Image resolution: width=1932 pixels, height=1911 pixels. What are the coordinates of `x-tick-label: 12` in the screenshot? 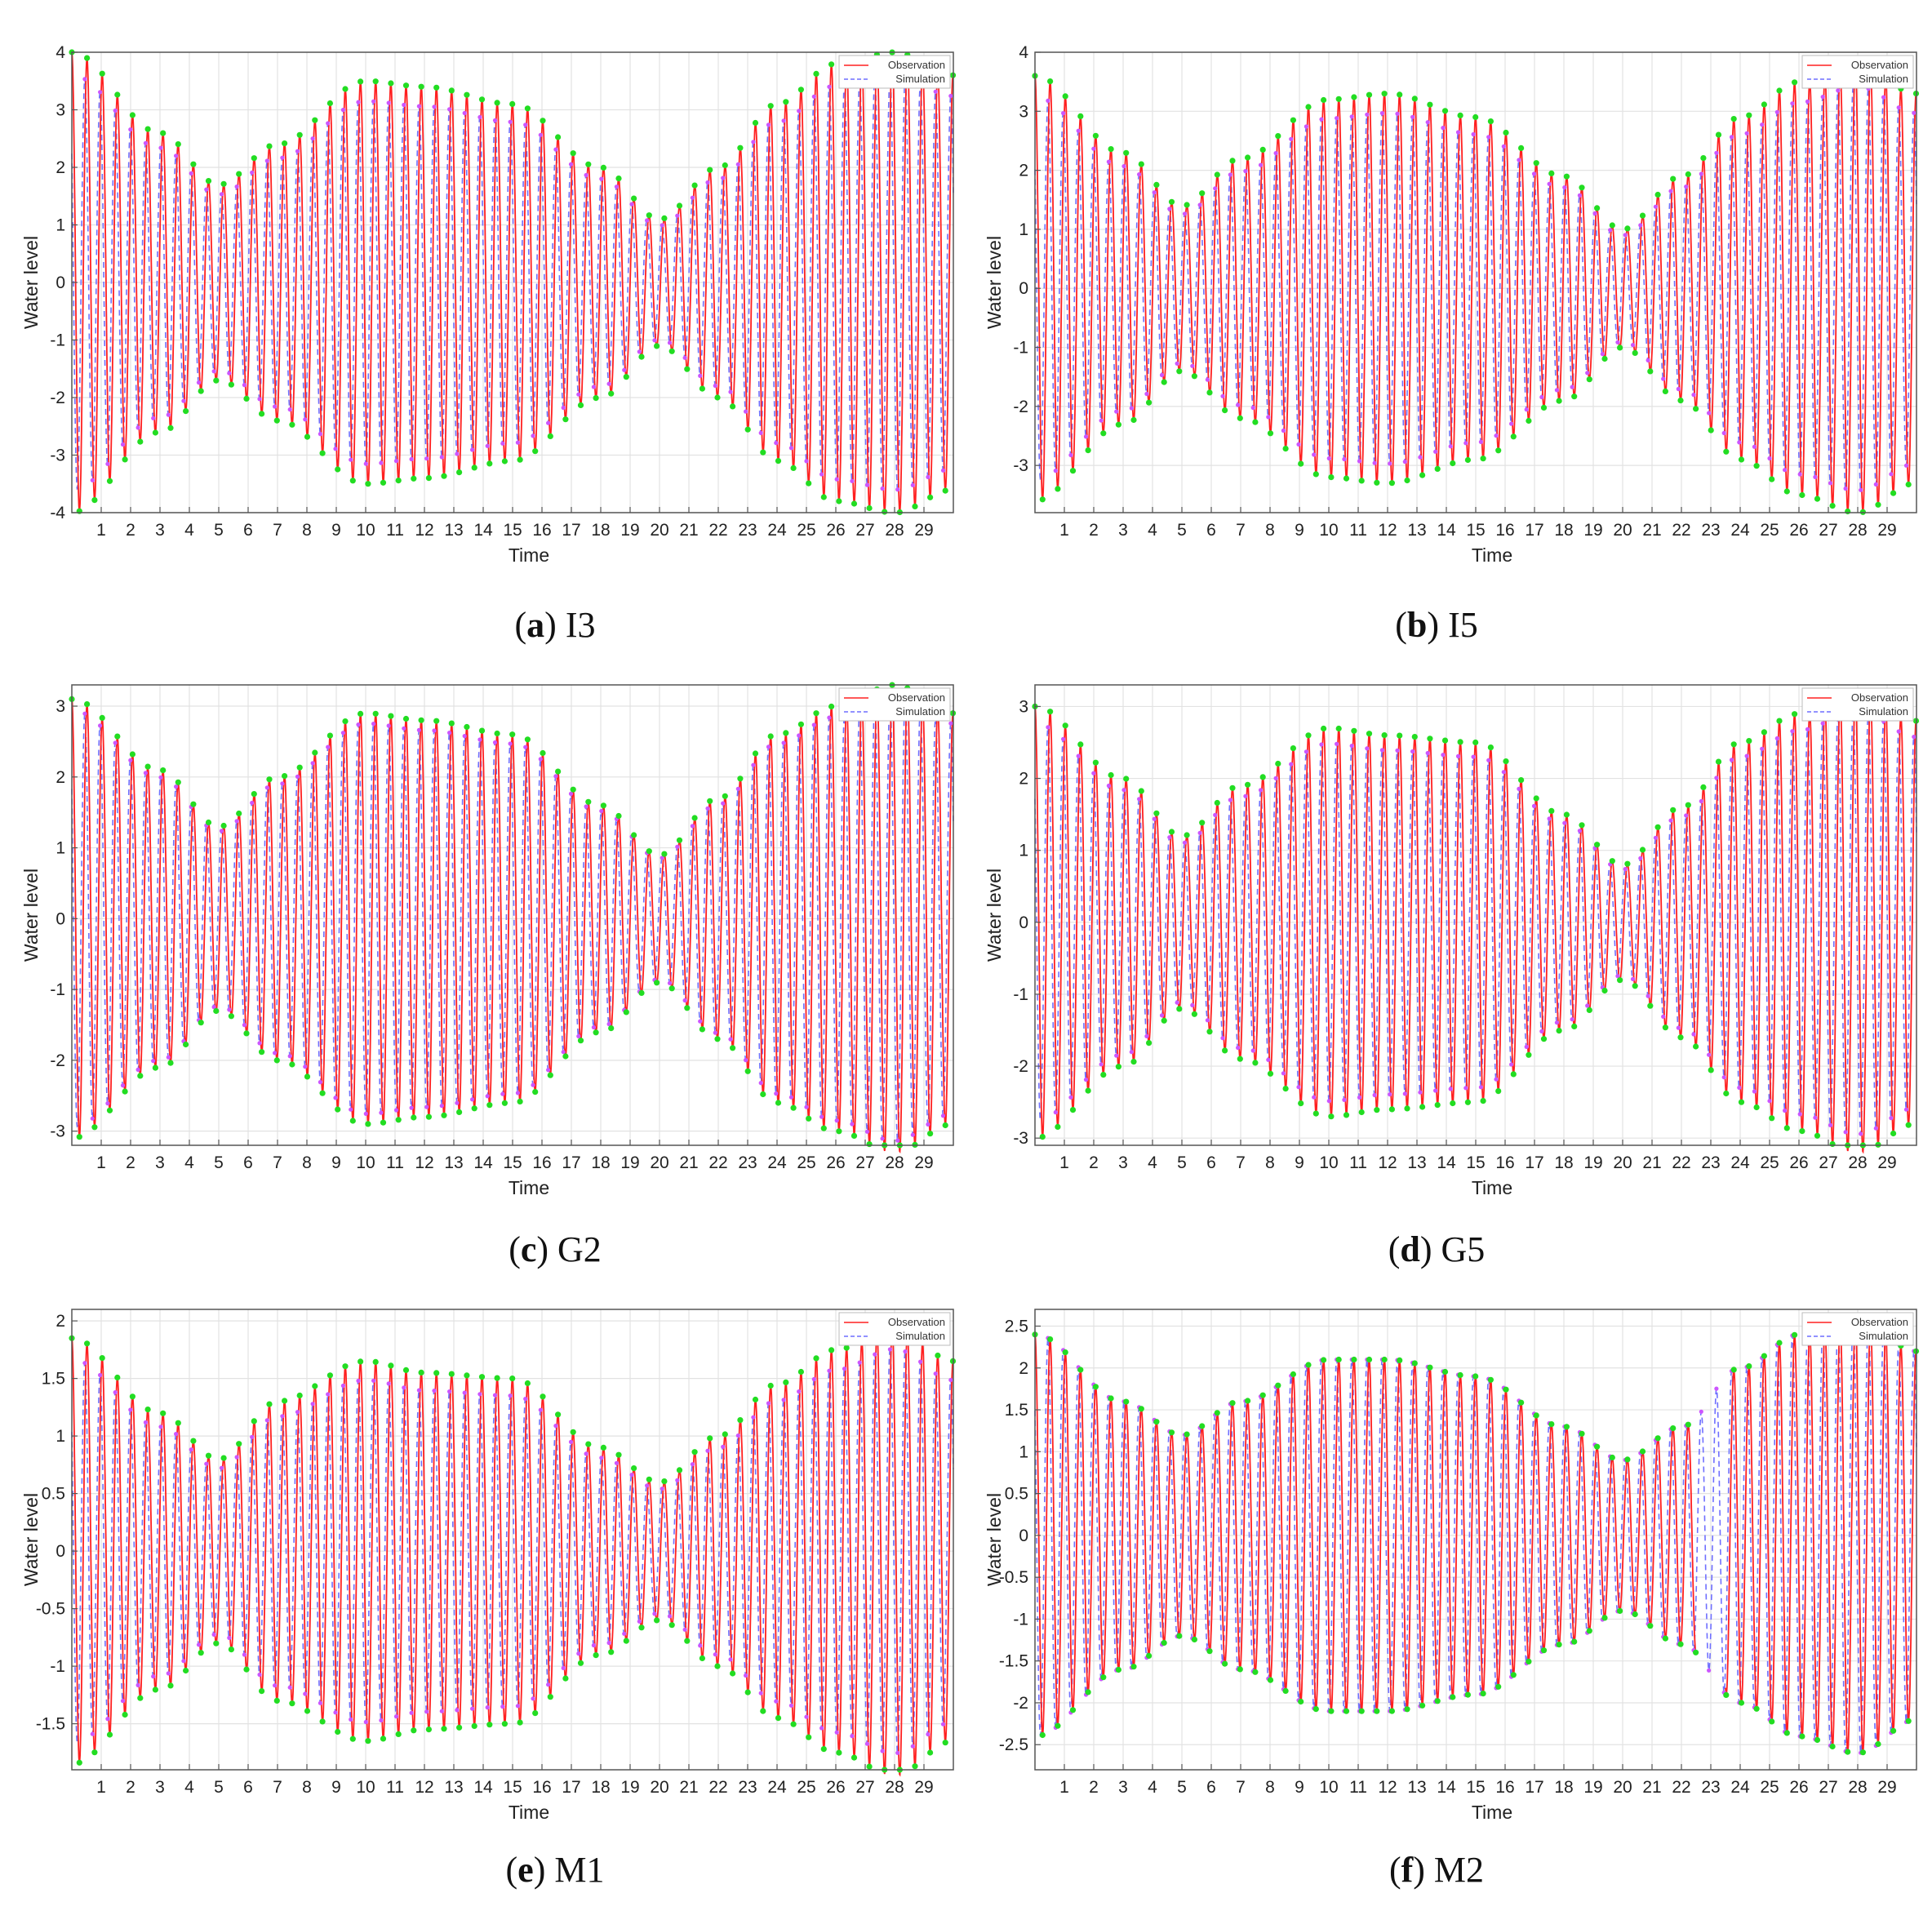 It's located at (424, 530).